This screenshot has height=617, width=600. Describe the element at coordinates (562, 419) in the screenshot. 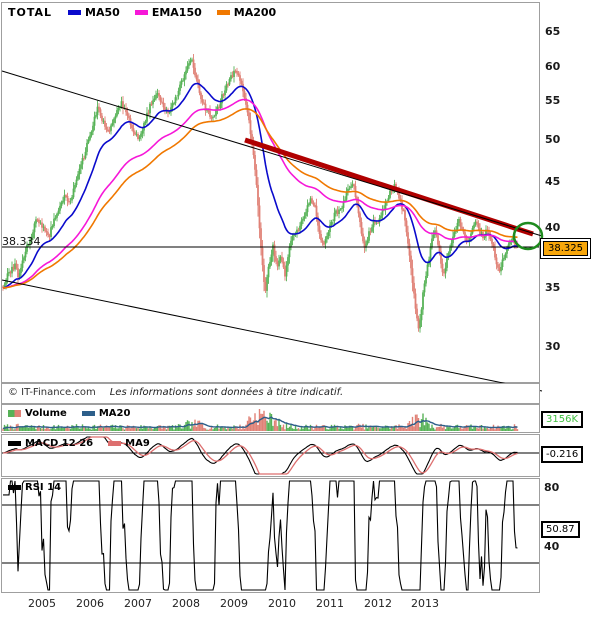

I see `volume-value-box: 3156K` at that location.